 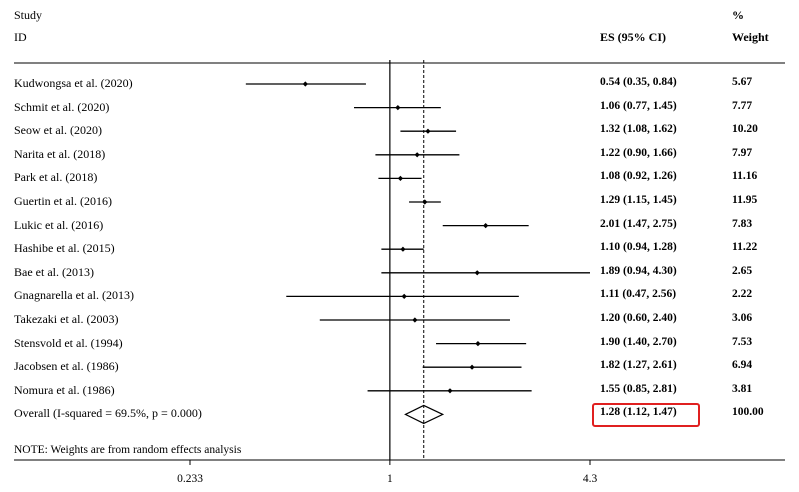 What do you see at coordinates (745, 200) in the screenshot?
I see `study-weight: 11.95` at bounding box center [745, 200].